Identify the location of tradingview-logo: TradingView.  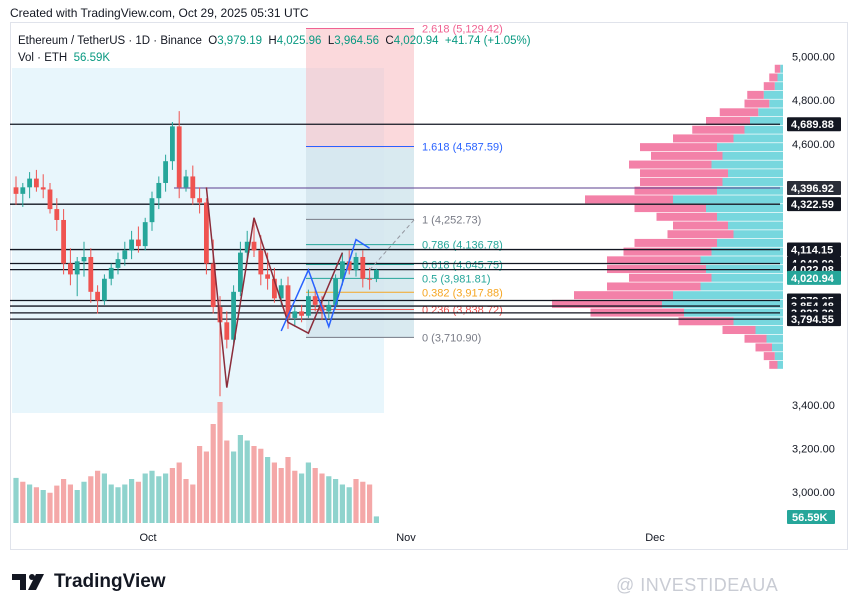
(89, 582).